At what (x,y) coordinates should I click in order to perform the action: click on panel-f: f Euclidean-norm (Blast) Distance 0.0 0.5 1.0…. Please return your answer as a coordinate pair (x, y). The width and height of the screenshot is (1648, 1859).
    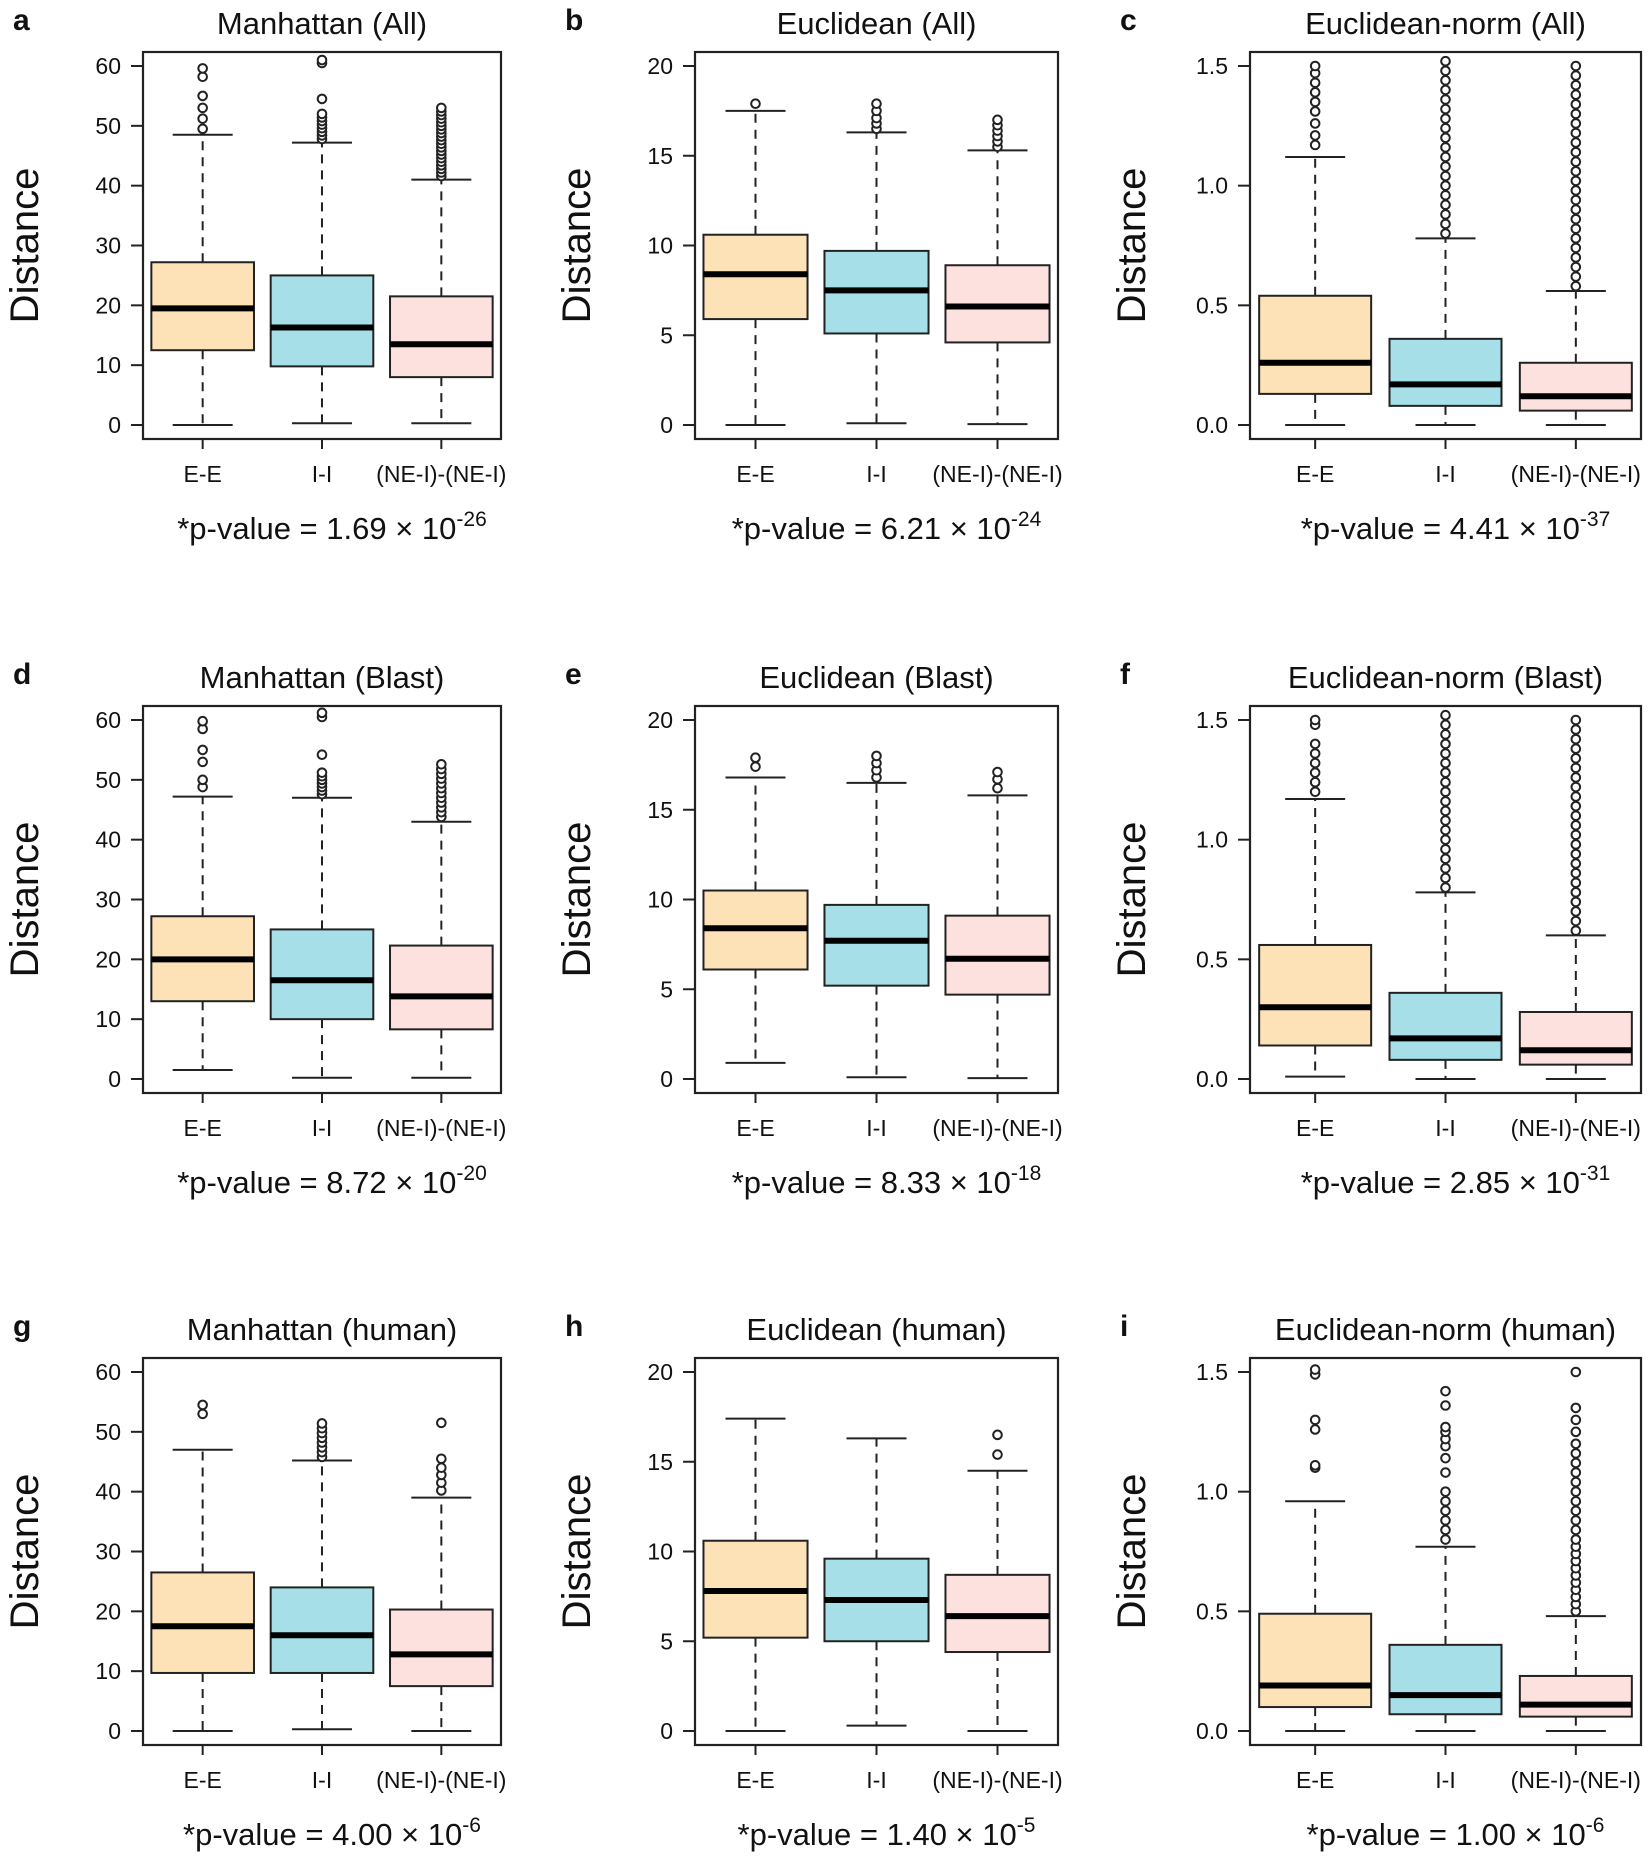
    Looking at the image, I should click on (1376, 929).